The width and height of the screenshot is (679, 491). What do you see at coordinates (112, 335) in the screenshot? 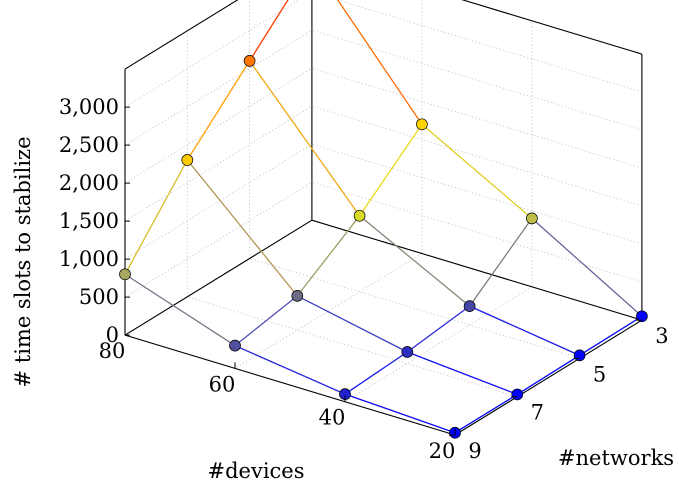
I see `z-tick-label: 0` at bounding box center [112, 335].